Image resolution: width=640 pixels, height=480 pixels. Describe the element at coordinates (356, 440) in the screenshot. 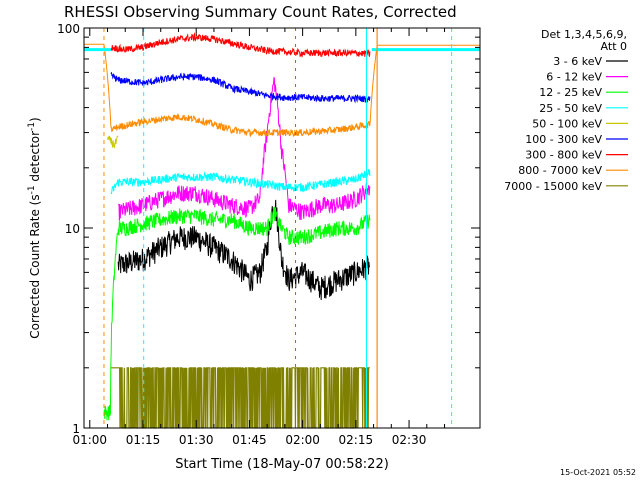

I see `x-tick-label: 02:15` at that location.